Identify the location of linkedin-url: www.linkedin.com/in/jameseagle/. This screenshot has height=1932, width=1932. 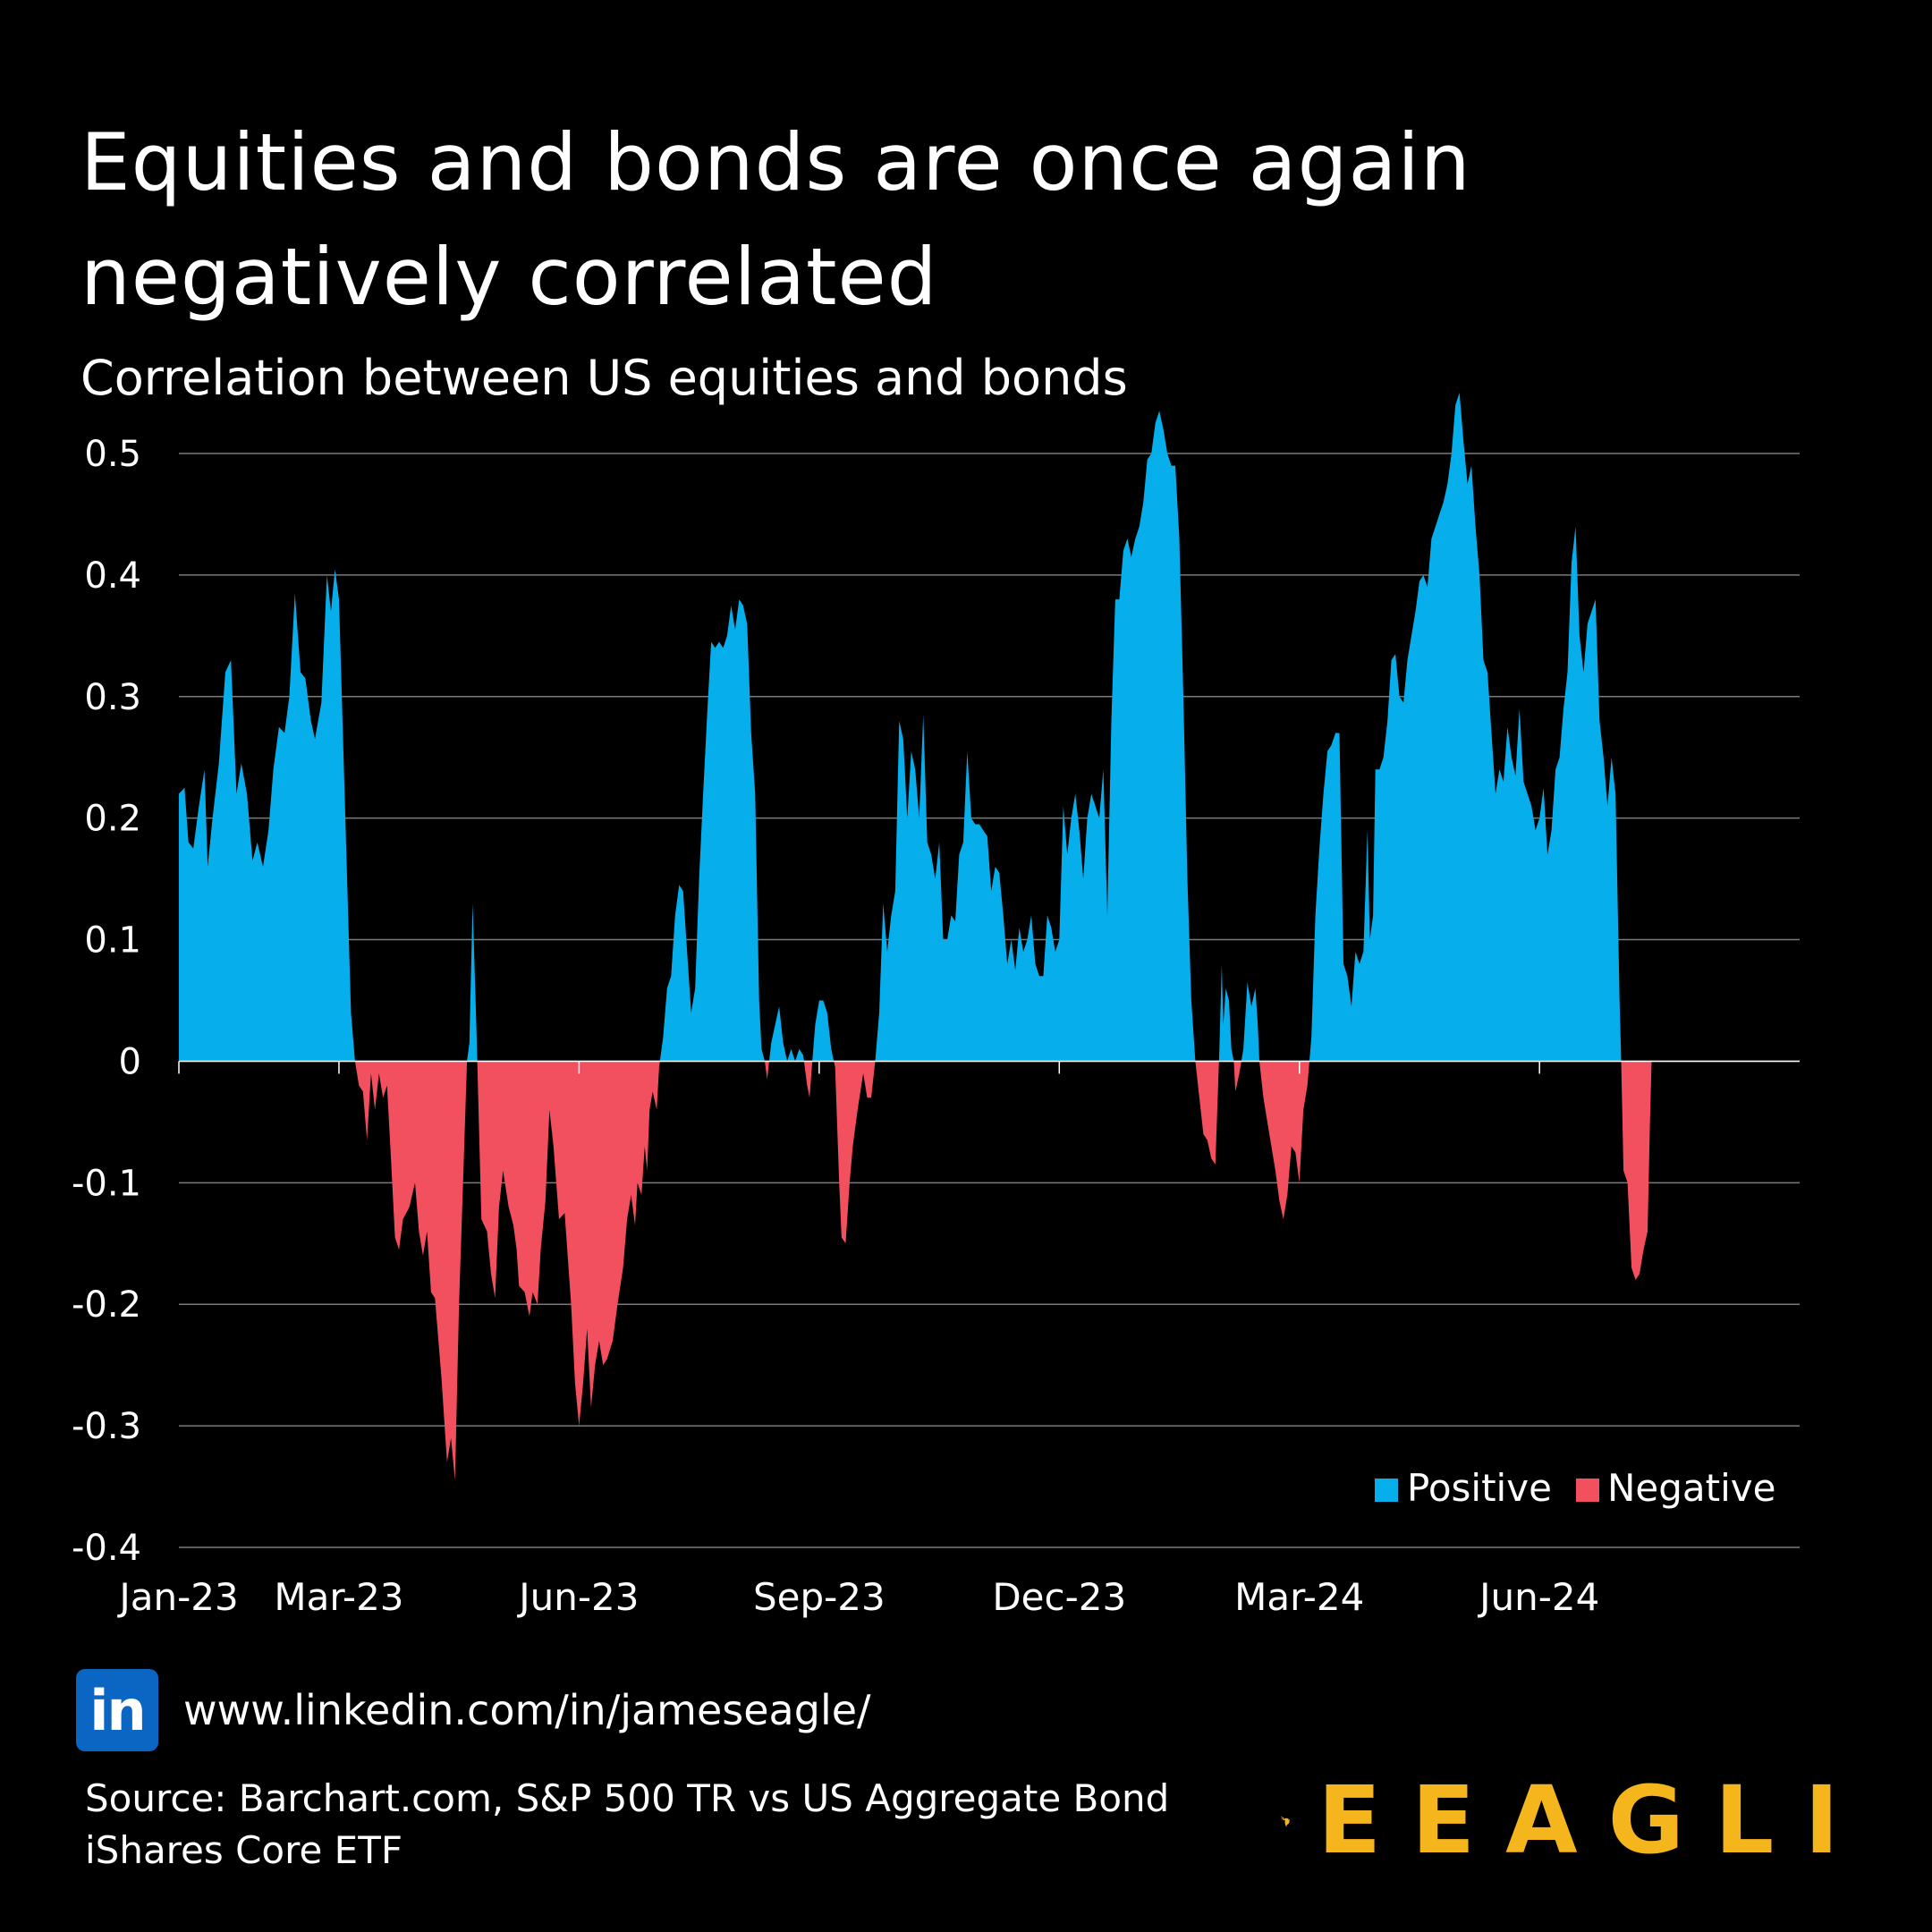
(527, 1710).